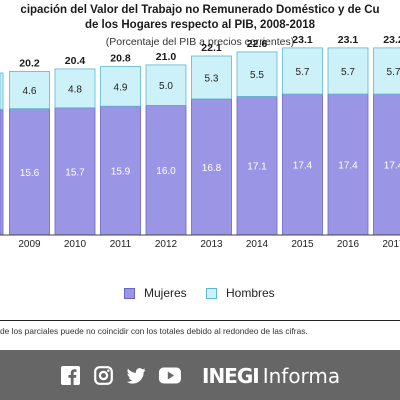  Describe the element at coordinates (211, 293) in the screenshot. I see `legend-swatch-hombres` at that location.